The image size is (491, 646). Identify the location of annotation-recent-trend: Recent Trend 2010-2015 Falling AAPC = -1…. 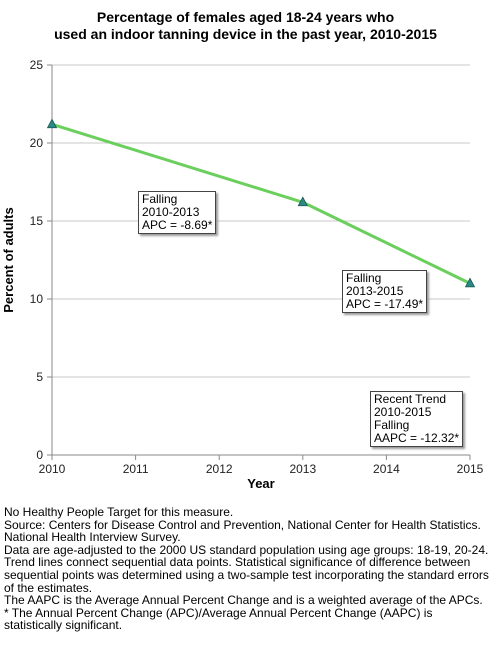
(417, 419).